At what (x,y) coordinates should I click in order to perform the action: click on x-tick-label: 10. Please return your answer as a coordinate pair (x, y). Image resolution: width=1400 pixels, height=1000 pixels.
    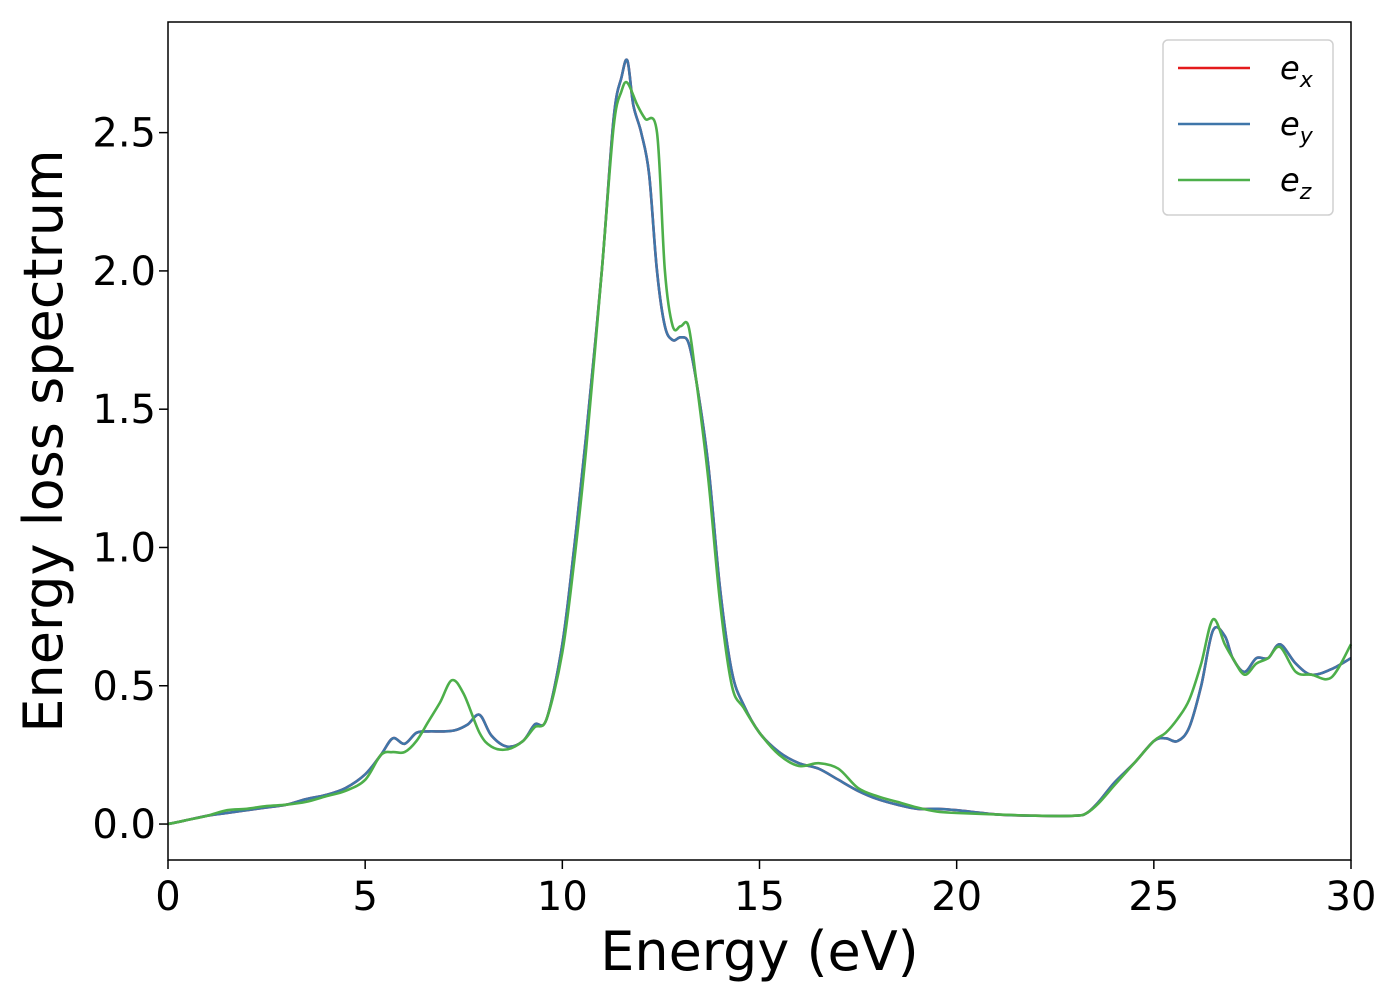
    Looking at the image, I should click on (562, 897).